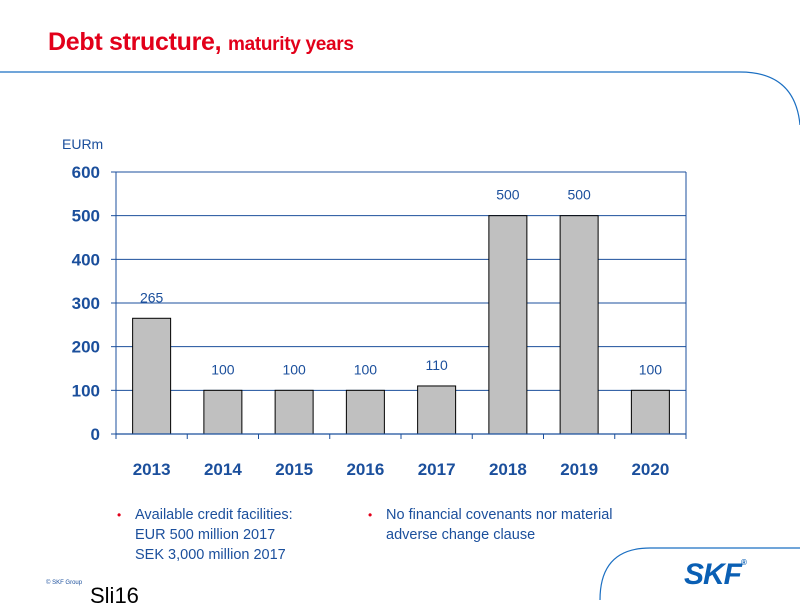 This screenshot has height=609, width=800. What do you see at coordinates (294, 369) in the screenshot?
I see `data-label-2015: 100` at bounding box center [294, 369].